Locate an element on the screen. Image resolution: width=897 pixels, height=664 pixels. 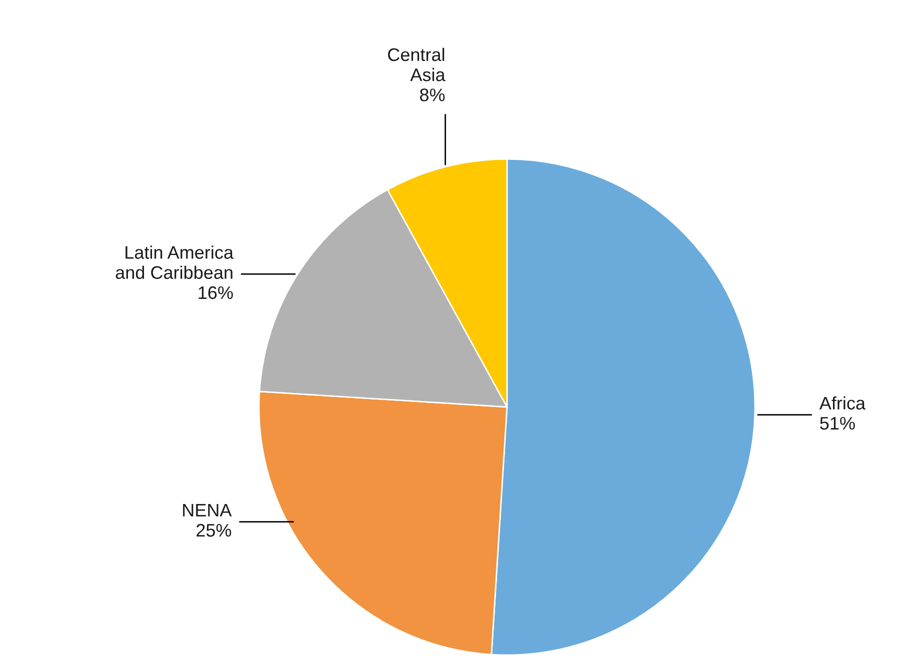
data-label: 25% is located at coordinates (214, 530).